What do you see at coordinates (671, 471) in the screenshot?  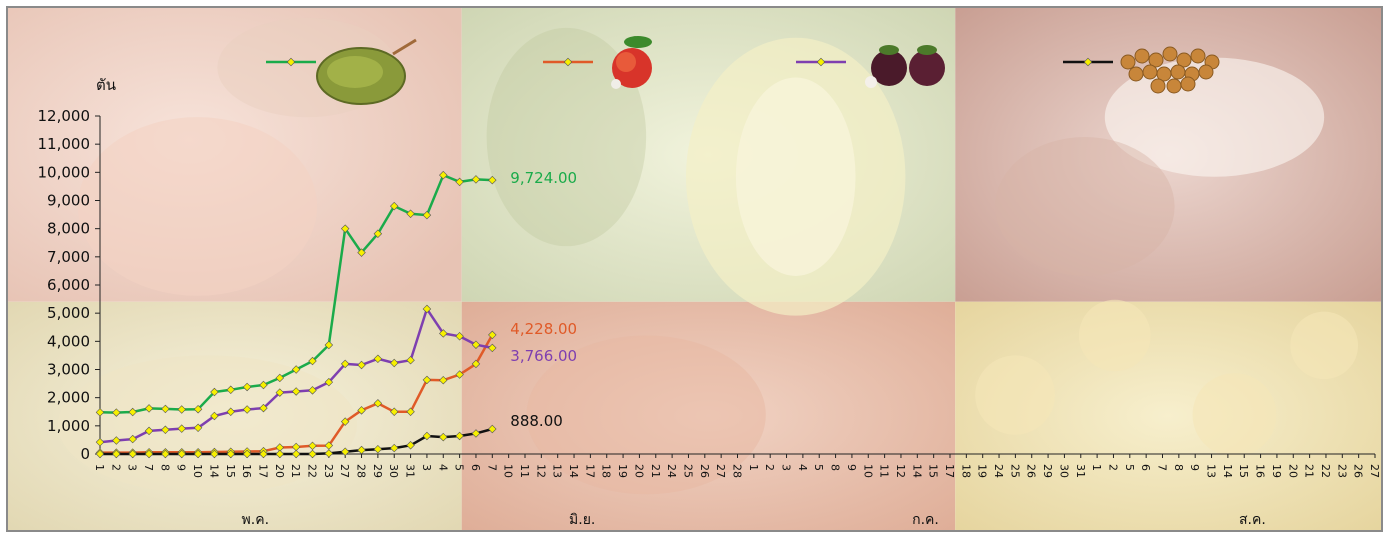 I see `x-tick-label: 24` at bounding box center [671, 471].